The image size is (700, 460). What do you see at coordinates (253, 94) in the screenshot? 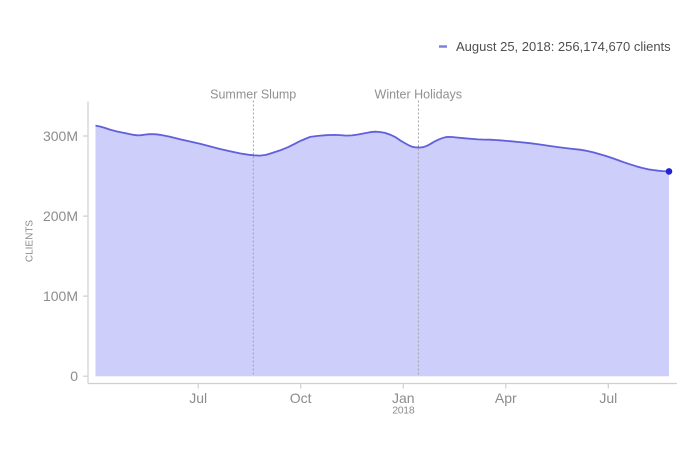
I see `svg-text: Summer Slump` at bounding box center [253, 94].